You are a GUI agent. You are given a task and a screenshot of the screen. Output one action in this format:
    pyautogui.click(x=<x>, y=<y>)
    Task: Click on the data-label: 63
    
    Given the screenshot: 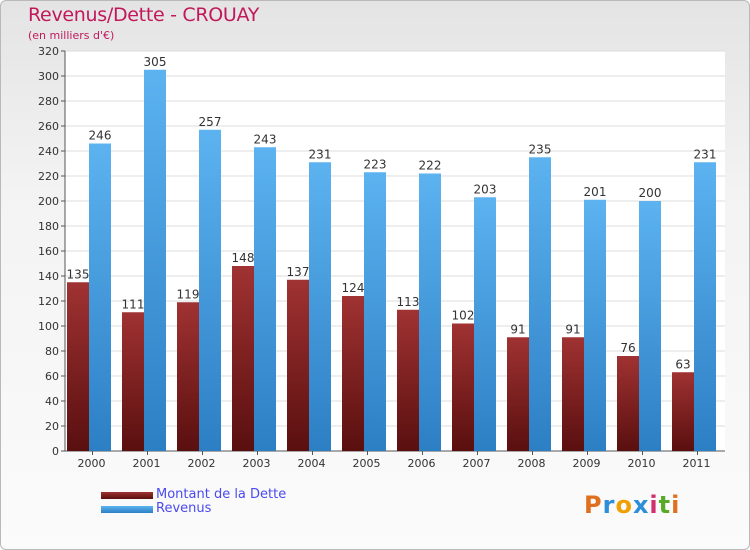 What is the action you would take?
    pyautogui.click(x=682, y=364)
    